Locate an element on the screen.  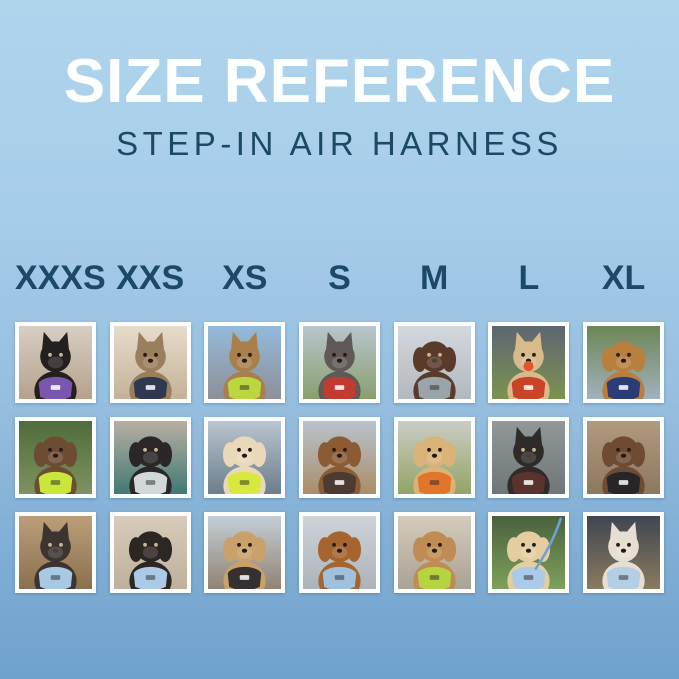
pet-photo-l-row3 is located at coordinates (529, 552).